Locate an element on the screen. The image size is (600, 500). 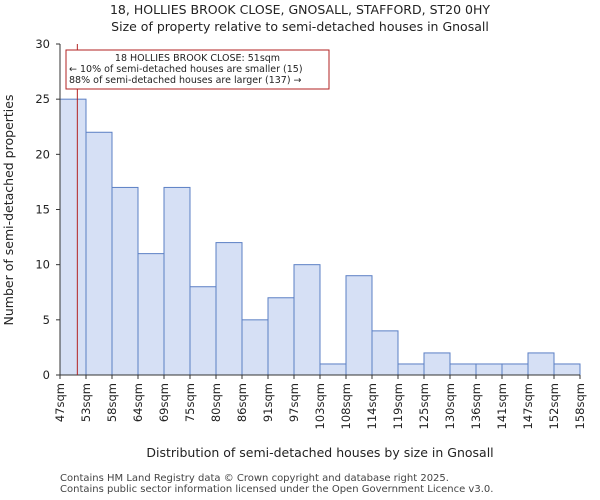
x-tick-label: 80sqm is located at coordinates (216, 402).